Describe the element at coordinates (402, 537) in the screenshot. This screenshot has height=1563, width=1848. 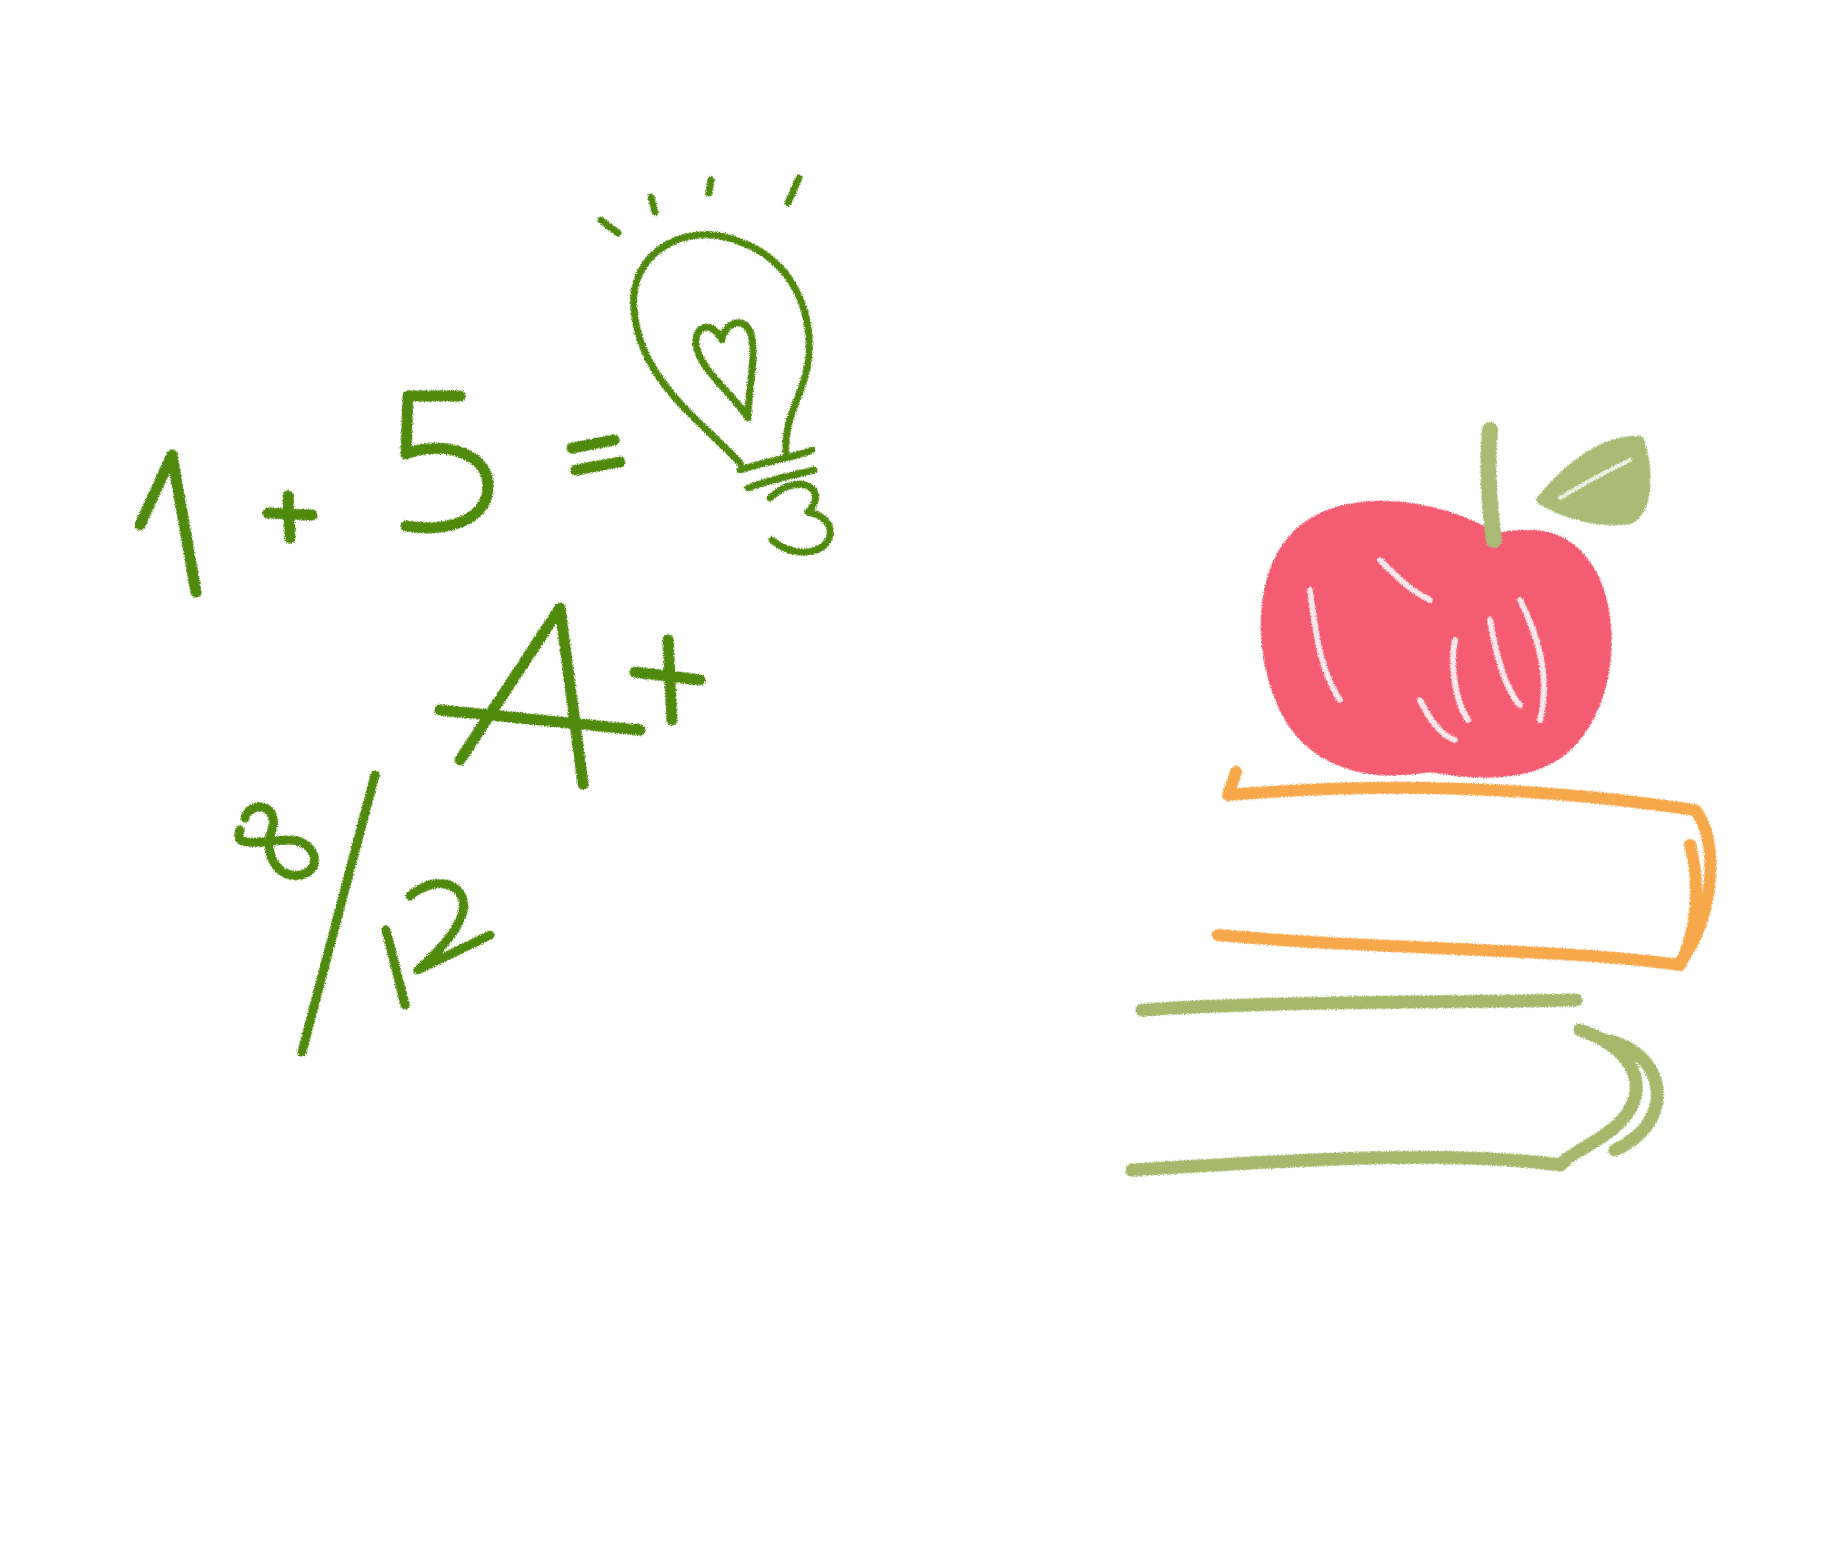
I see `equation-term-b-label: 5` at that location.